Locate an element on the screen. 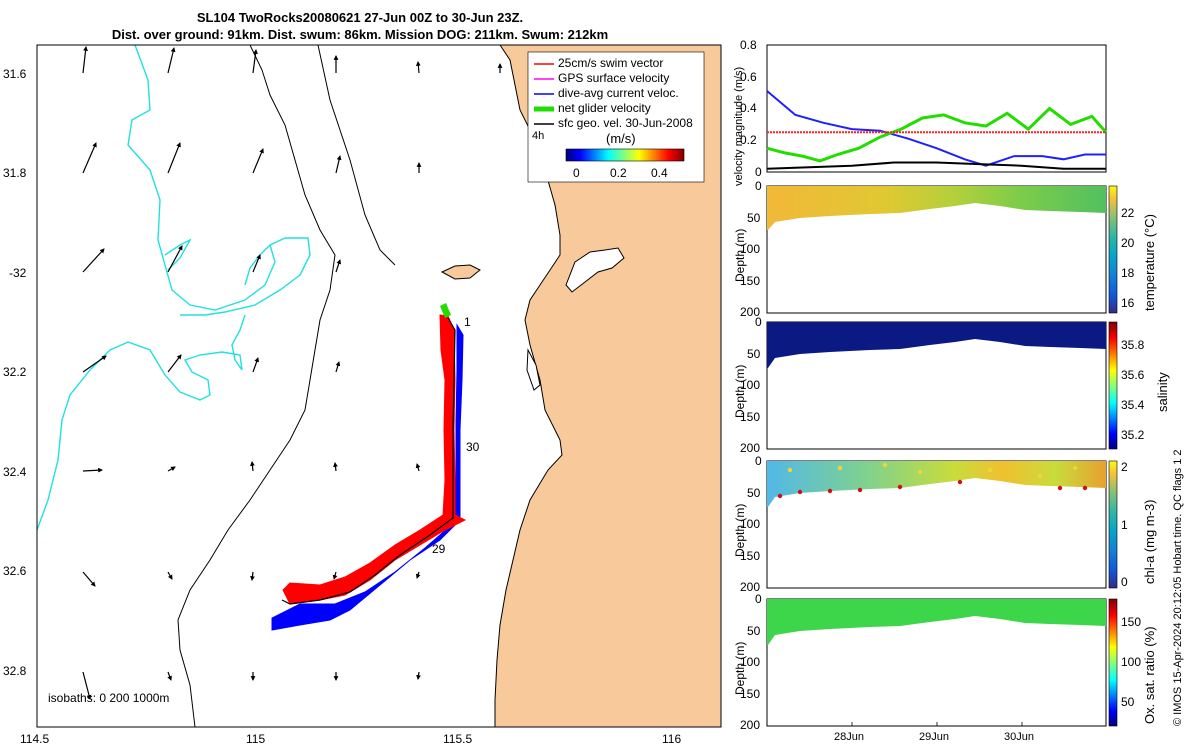  colorbar-tick: 0.2 is located at coordinates (618, 173).